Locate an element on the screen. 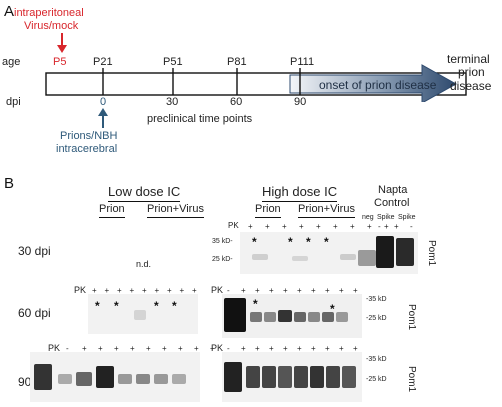  disease-onset-arrow is located at coordinates (373, 83).